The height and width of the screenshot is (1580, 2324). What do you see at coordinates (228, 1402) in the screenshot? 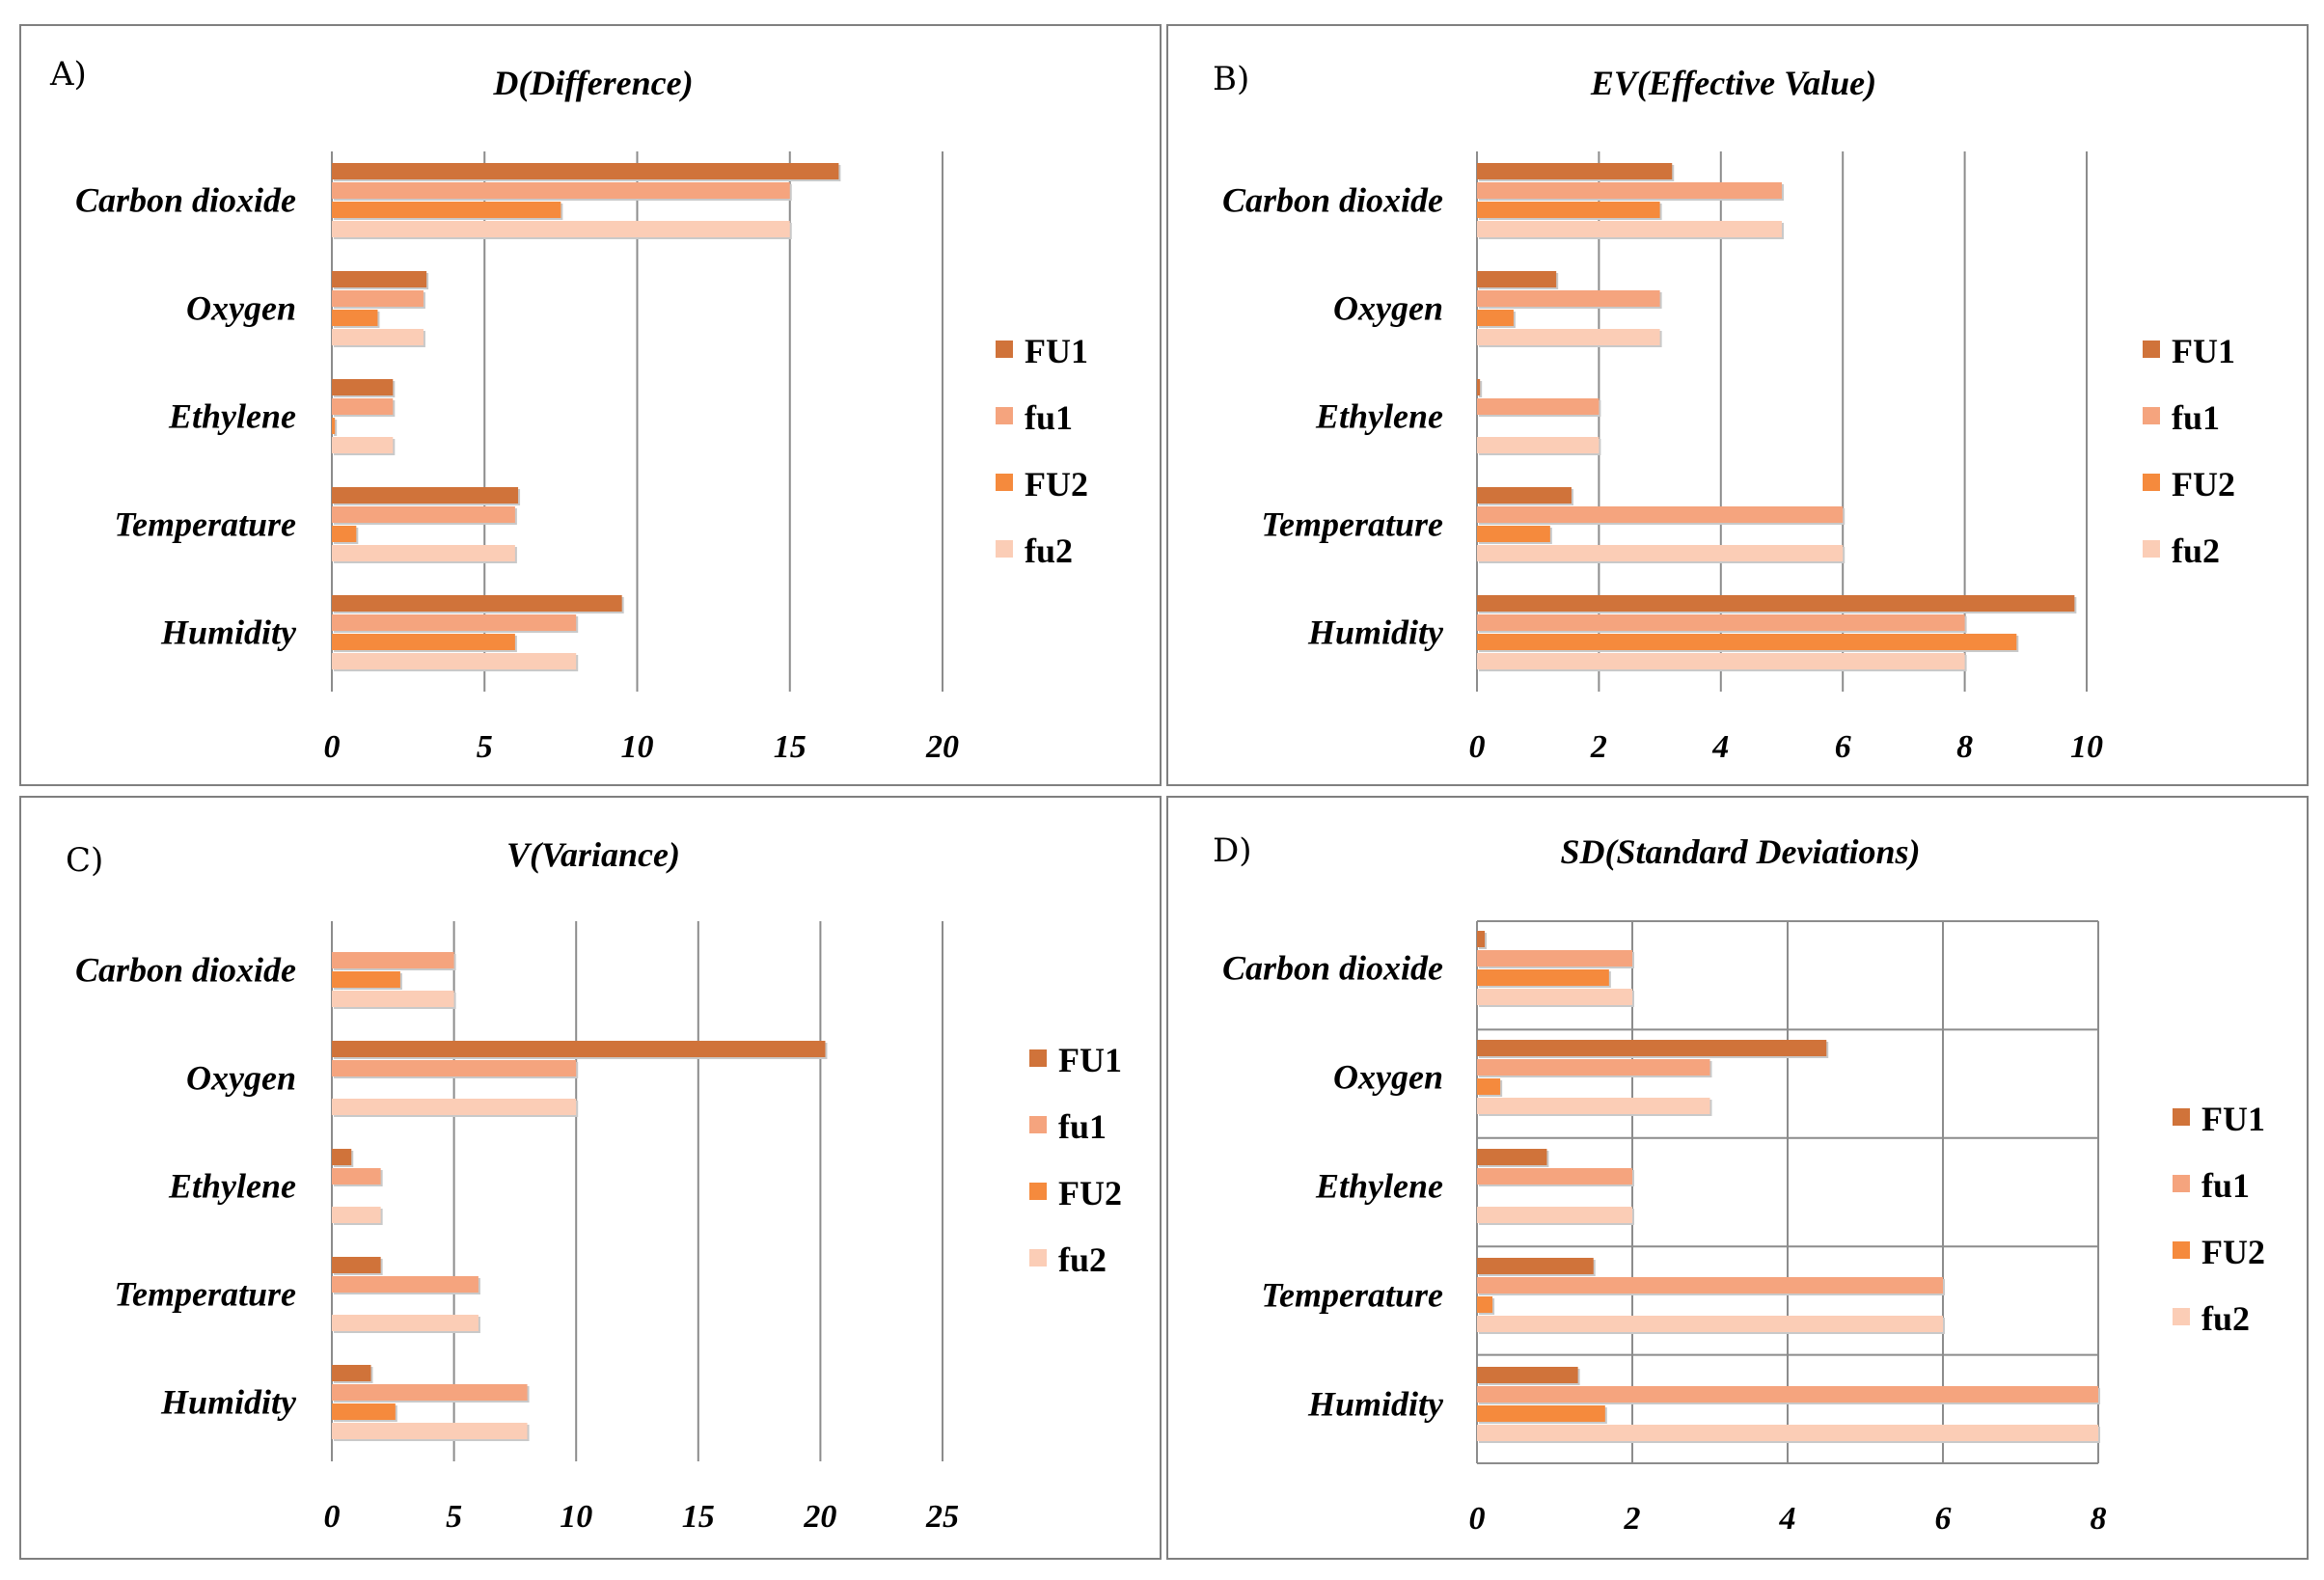
I see `category-label: Humidity` at bounding box center [228, 1402].